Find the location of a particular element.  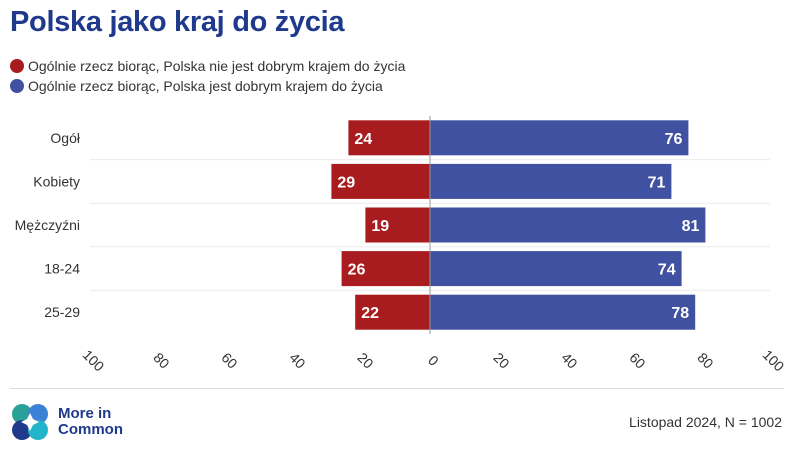

category-label: 18-24 is located at coordinates (62, 269).